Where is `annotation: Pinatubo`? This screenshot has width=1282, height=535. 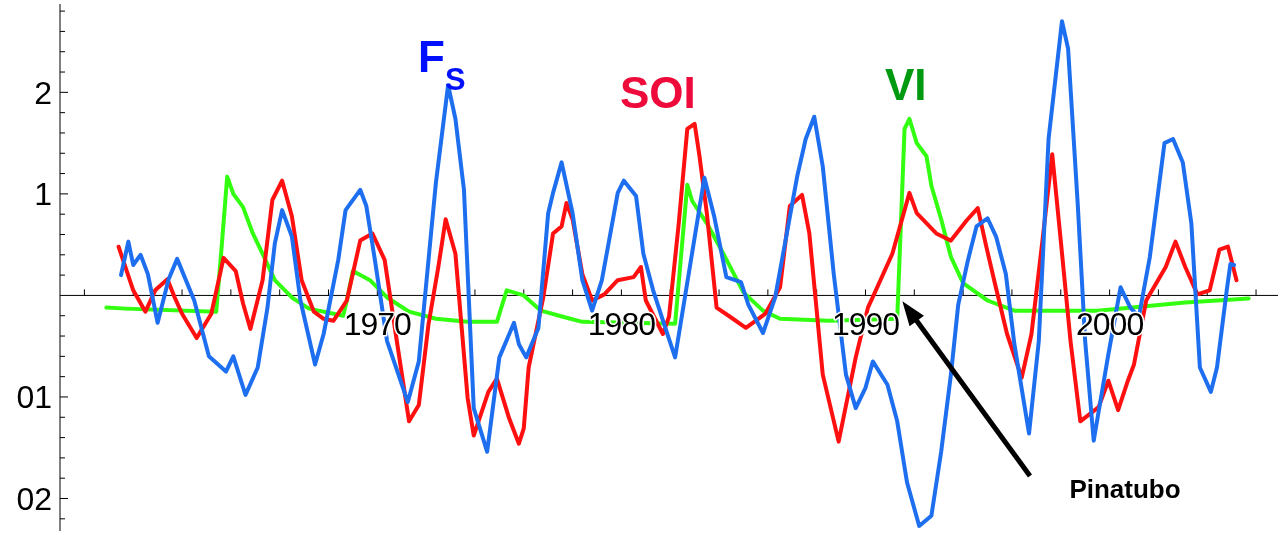
annotation: Pinatubo is located at coordinates (1125, 489).